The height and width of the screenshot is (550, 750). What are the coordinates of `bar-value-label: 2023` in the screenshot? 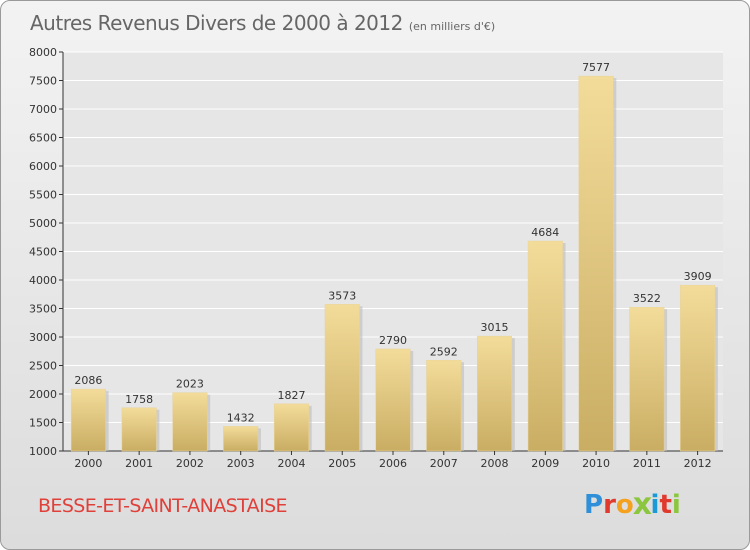 It's located at (190, 384).